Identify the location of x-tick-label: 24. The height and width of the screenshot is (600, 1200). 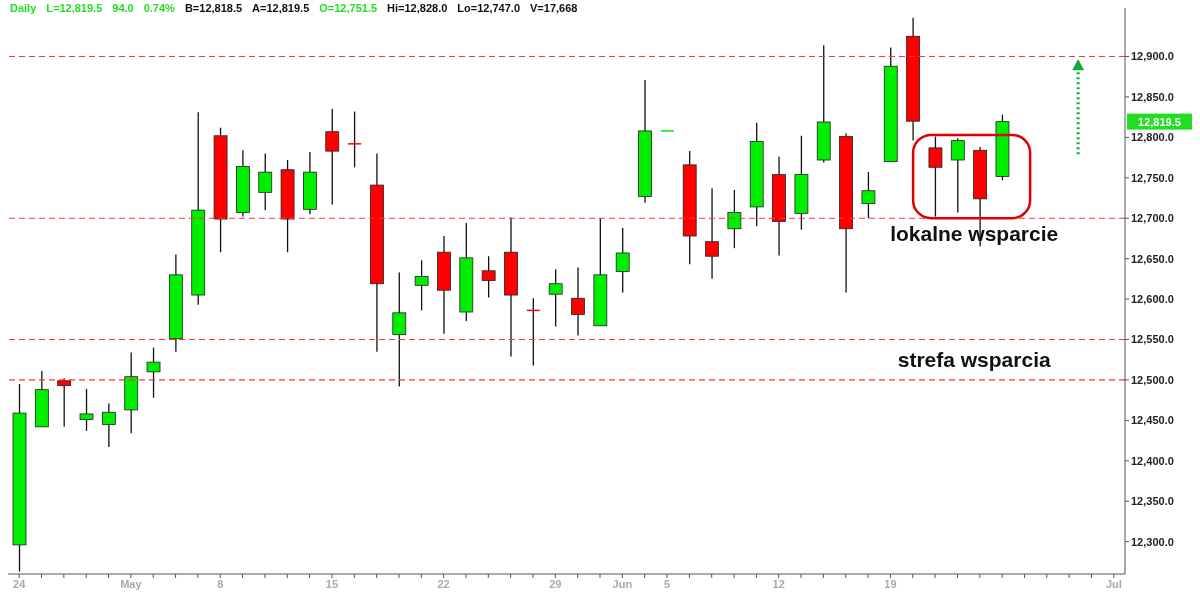
(20, 583).